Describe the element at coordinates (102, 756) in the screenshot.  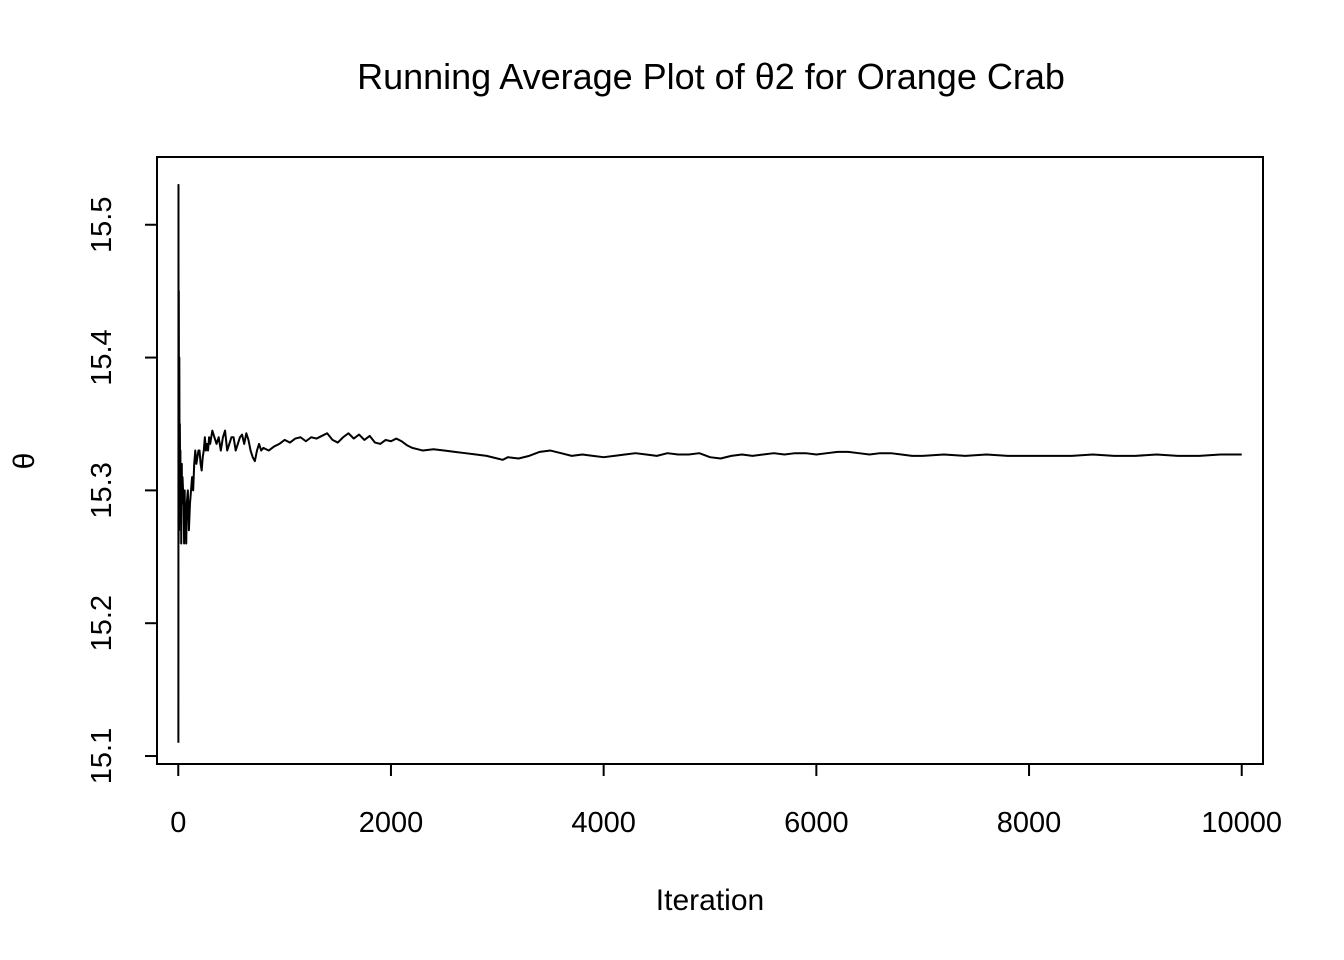
I see `y-tick-label: 15.1` at that location.